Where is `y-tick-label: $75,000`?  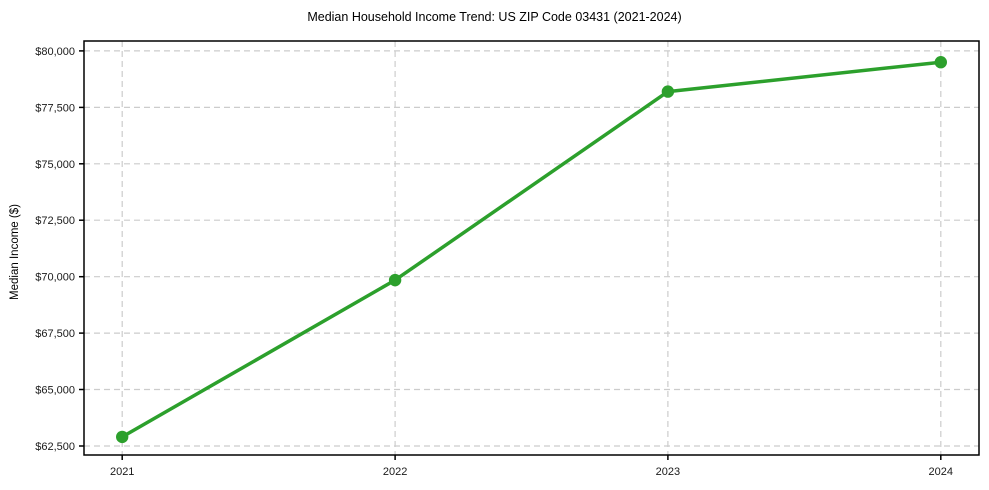 y-tick-label: $75,000 is located at coordinates (55, 165).